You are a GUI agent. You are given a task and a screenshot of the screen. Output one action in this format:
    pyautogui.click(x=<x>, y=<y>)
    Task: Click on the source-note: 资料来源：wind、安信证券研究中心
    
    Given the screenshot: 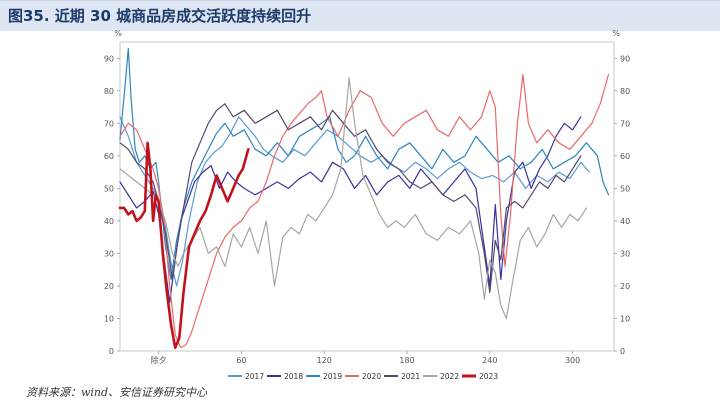 What is the action you would take?
    pyautogui.click(x=117, y=392)
    